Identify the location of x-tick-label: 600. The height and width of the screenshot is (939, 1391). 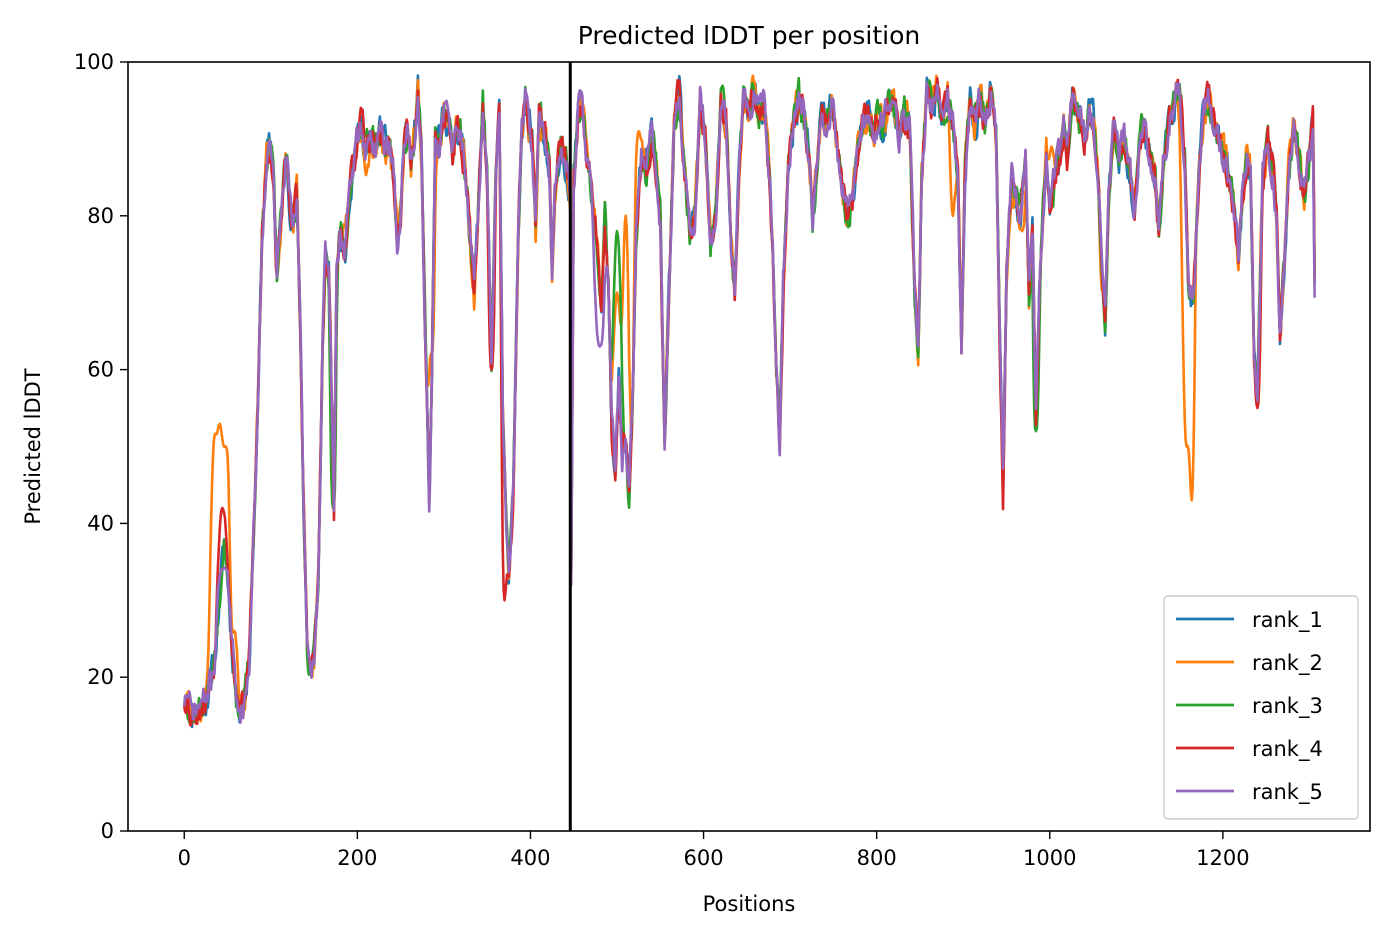
(704, 858).